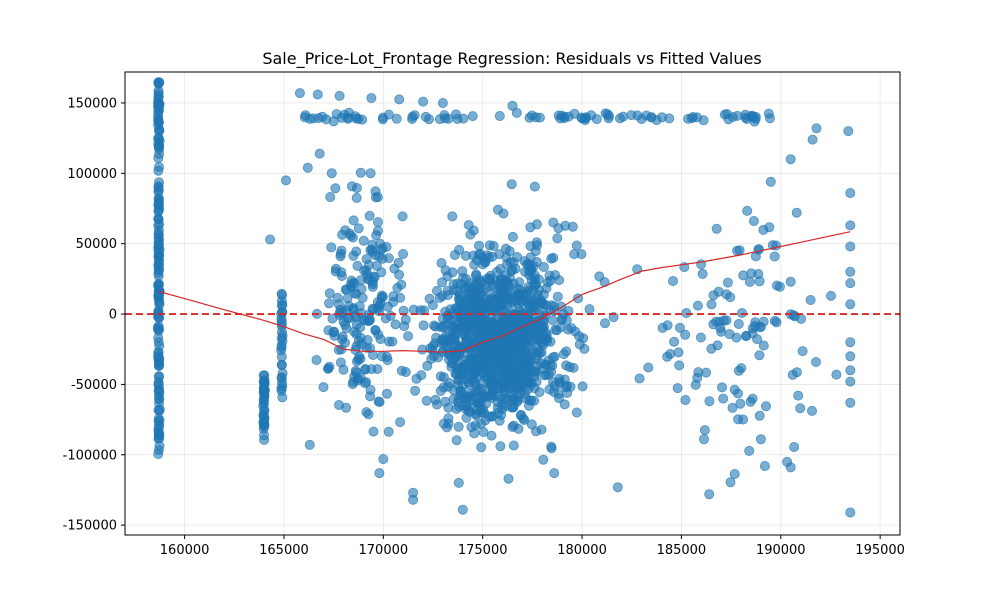  Describe the element at coordinates (504, 292) in the screenshot. I see `smoother-line` at that location.